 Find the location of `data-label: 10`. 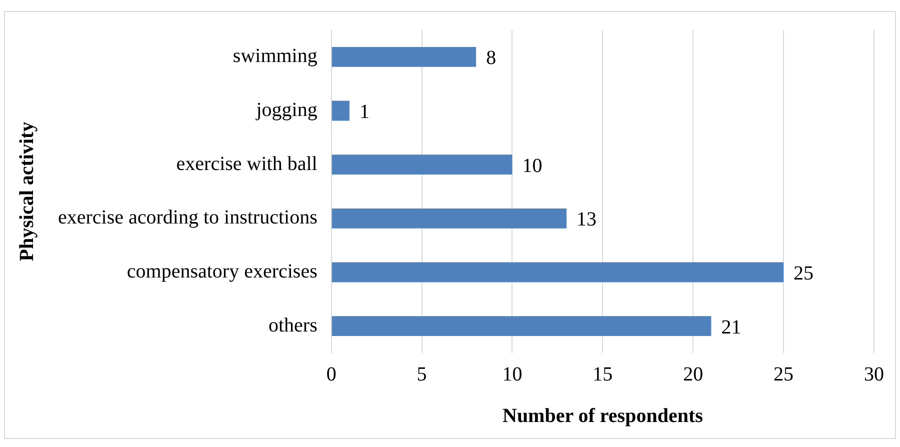

data-label: 10 is located at coordinates (532, 165).